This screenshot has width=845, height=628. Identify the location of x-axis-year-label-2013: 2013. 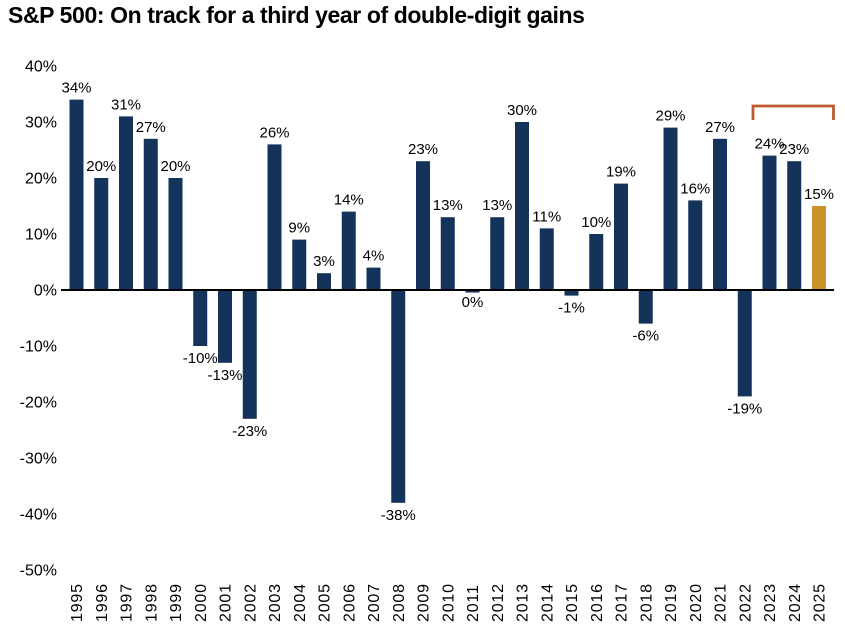
(523, 602).